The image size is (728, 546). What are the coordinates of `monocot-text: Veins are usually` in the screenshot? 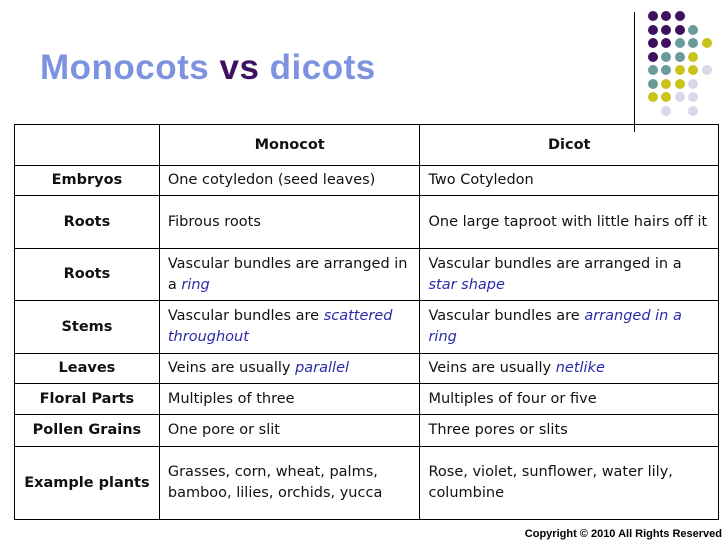 It's located at (231, 368).